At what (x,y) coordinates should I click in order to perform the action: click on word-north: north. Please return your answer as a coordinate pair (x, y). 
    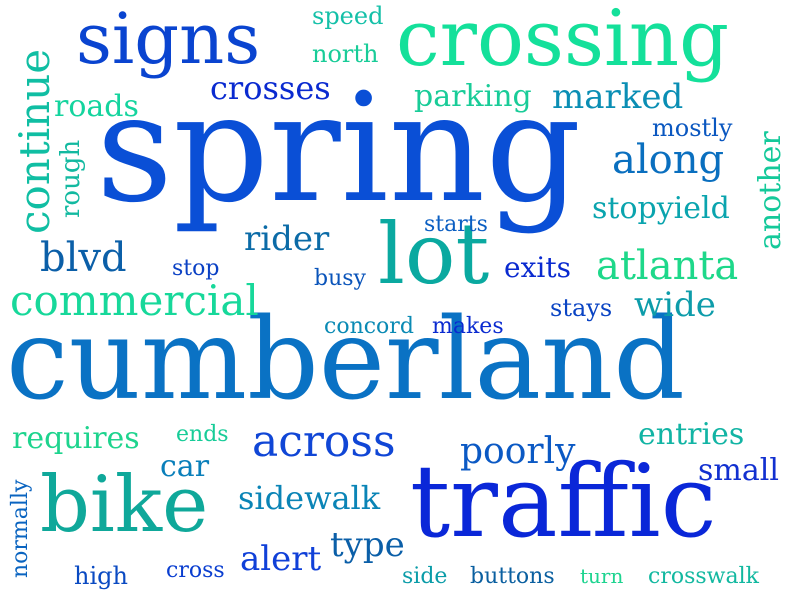
    Looking at the image, I should click on (345, 54).